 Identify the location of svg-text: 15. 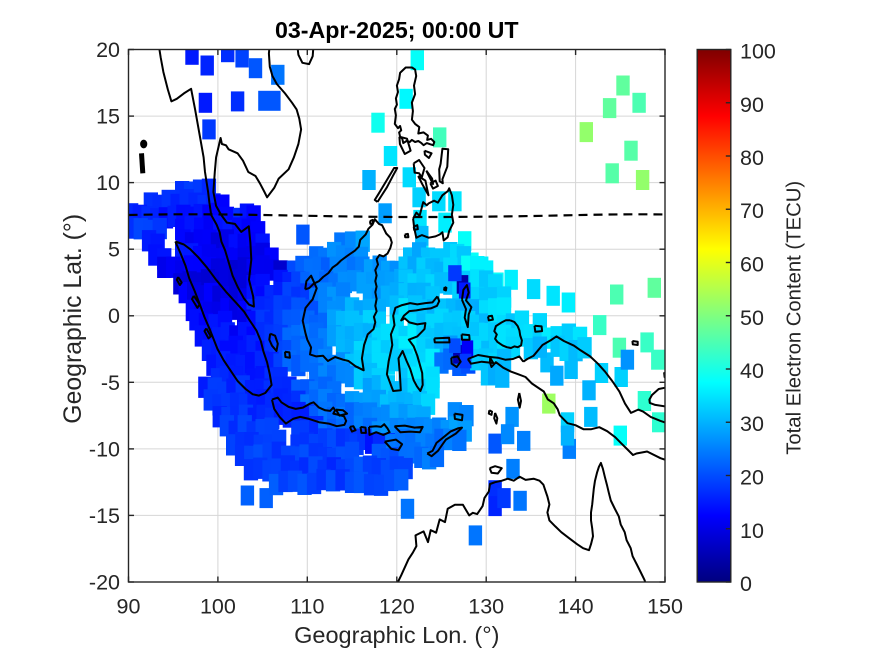
(108, 117).